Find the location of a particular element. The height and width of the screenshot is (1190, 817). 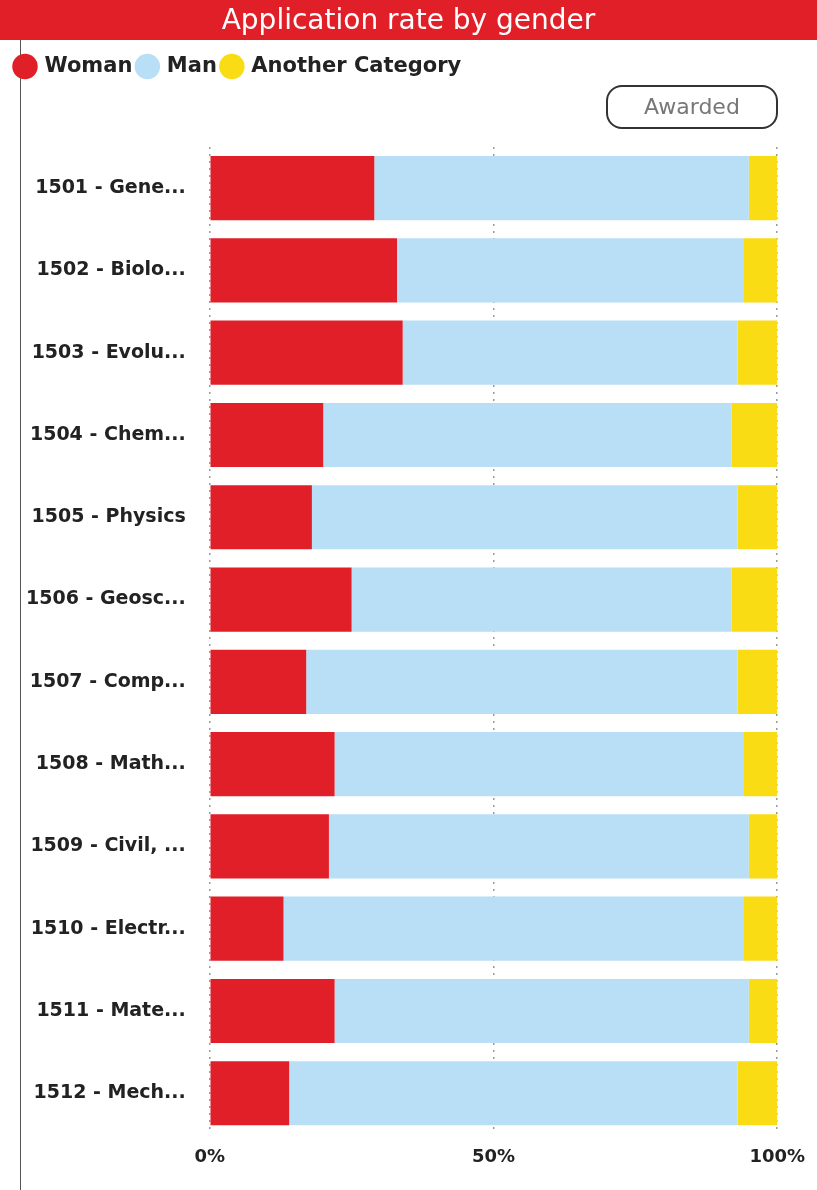

legend-label: Another Category is located at coordinates (356, 64).